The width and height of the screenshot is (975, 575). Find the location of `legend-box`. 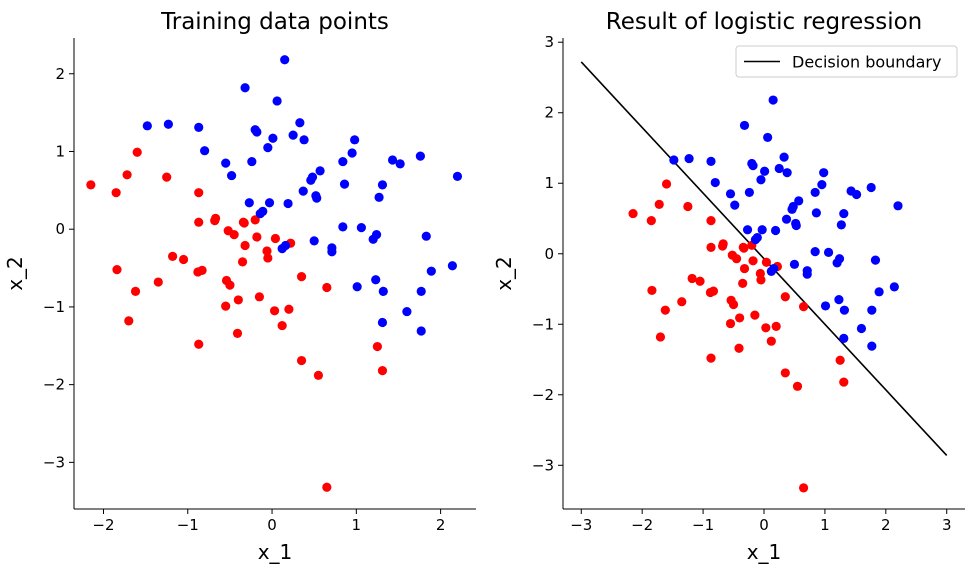

legend-box is located at coordinates (846, 61).